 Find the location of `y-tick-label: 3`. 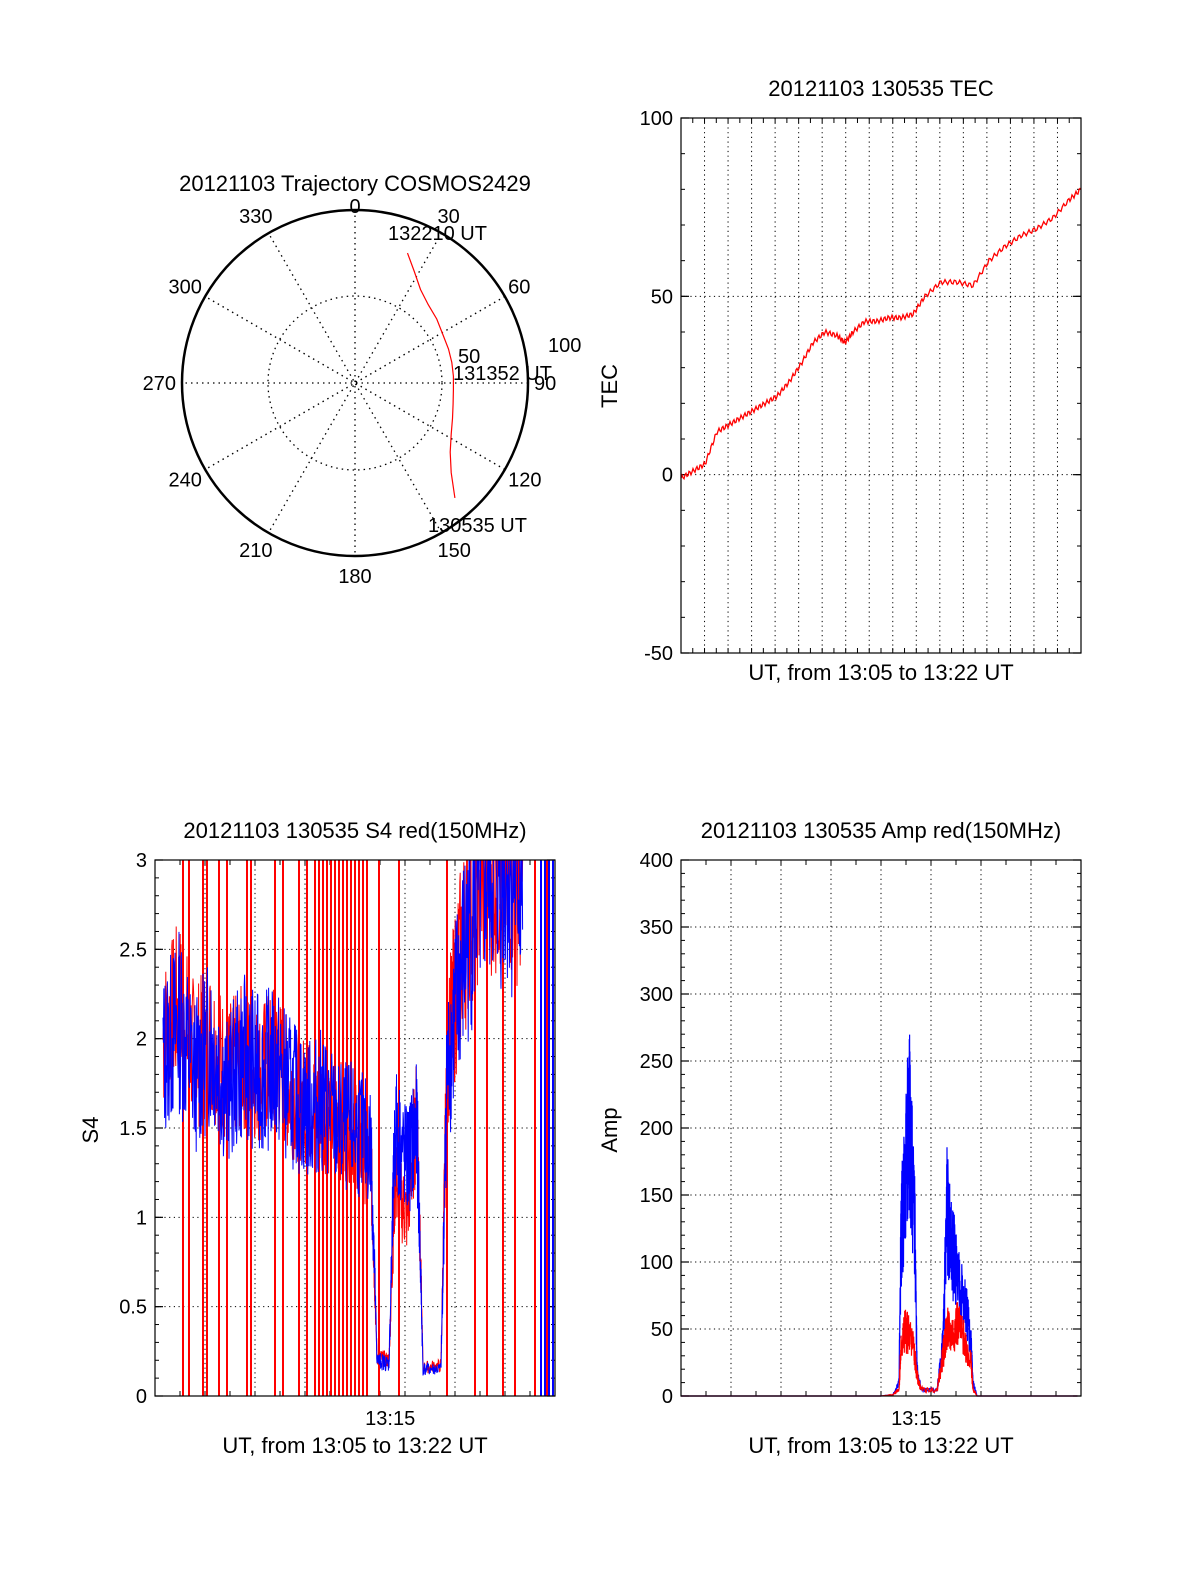

y-tick-label: 3 is located at coordinates (141, 861).